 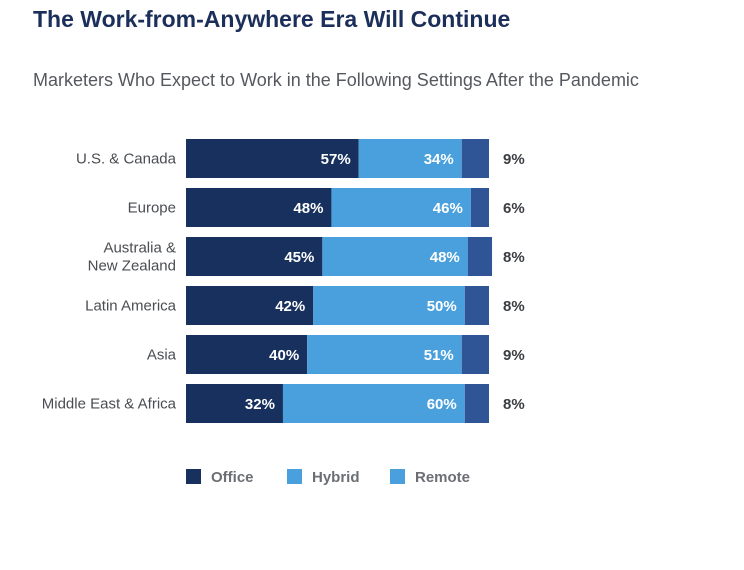 What do you see at coordinates (152, 208) in the screenshot?
I see `category-label: Europe` at bounding box center [152, 208].